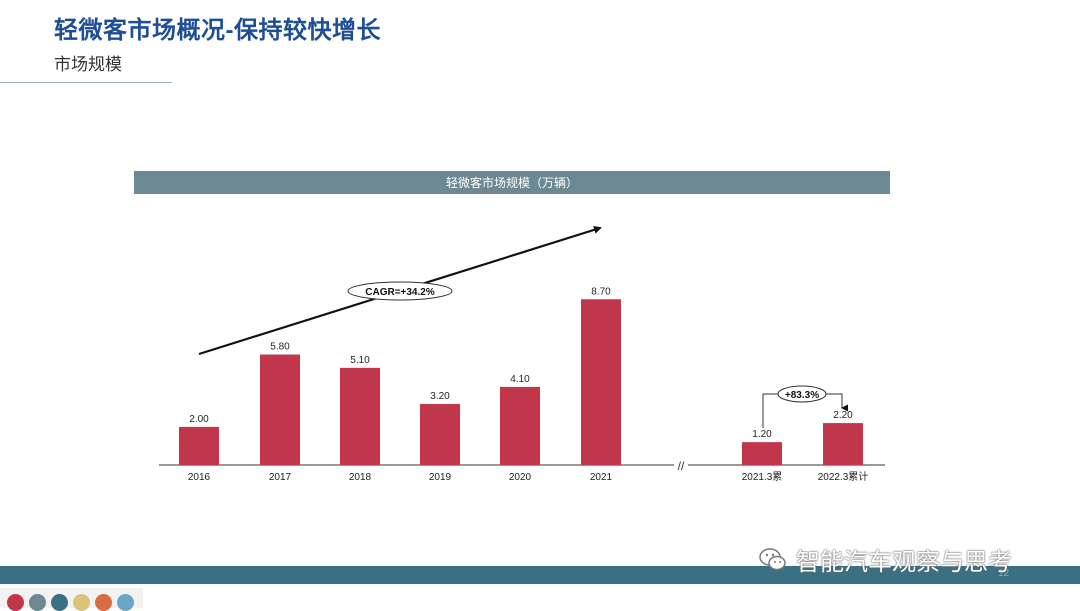  I want to click on x-tick-label: 2016, so click(199, 477).